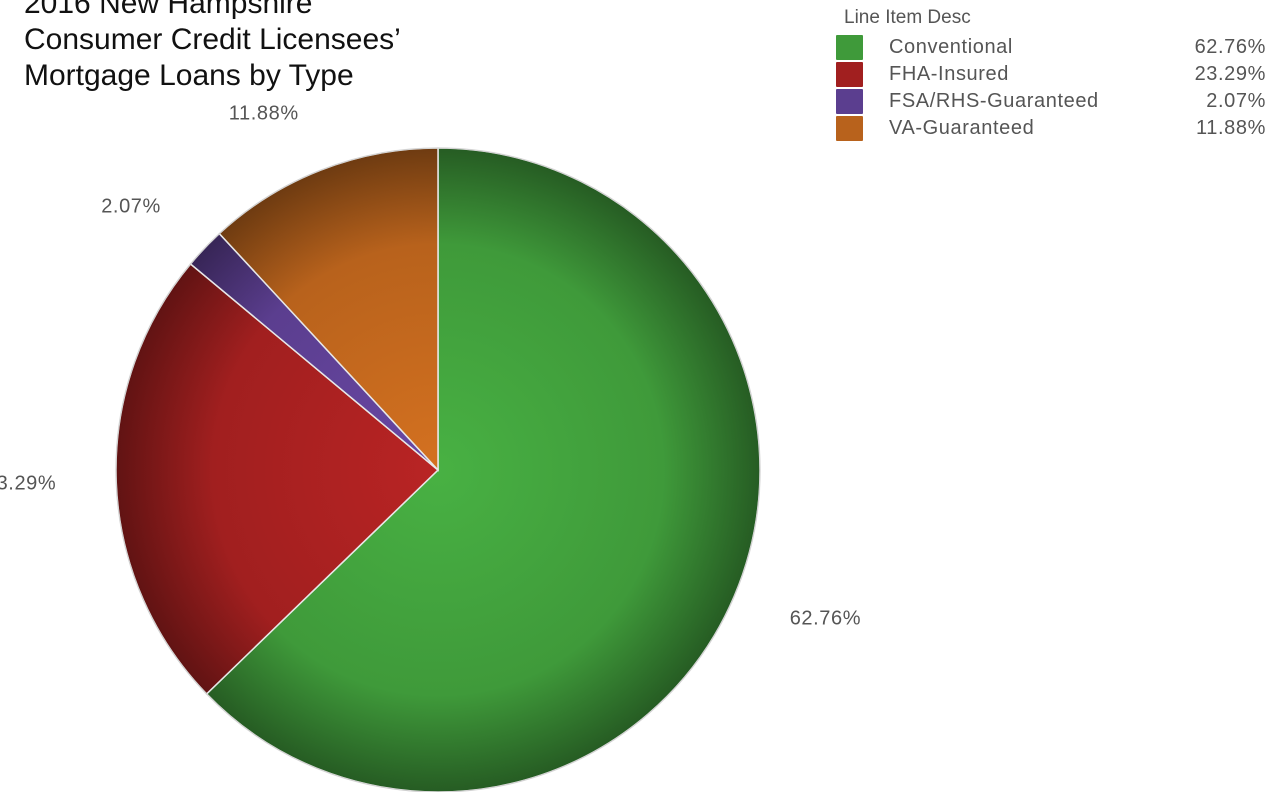  What do you see at coordinates (212, 39) in the screenshot?
I see `chart-title-line: Consumer Credit Licensees’` at bounding box center [212, 39].